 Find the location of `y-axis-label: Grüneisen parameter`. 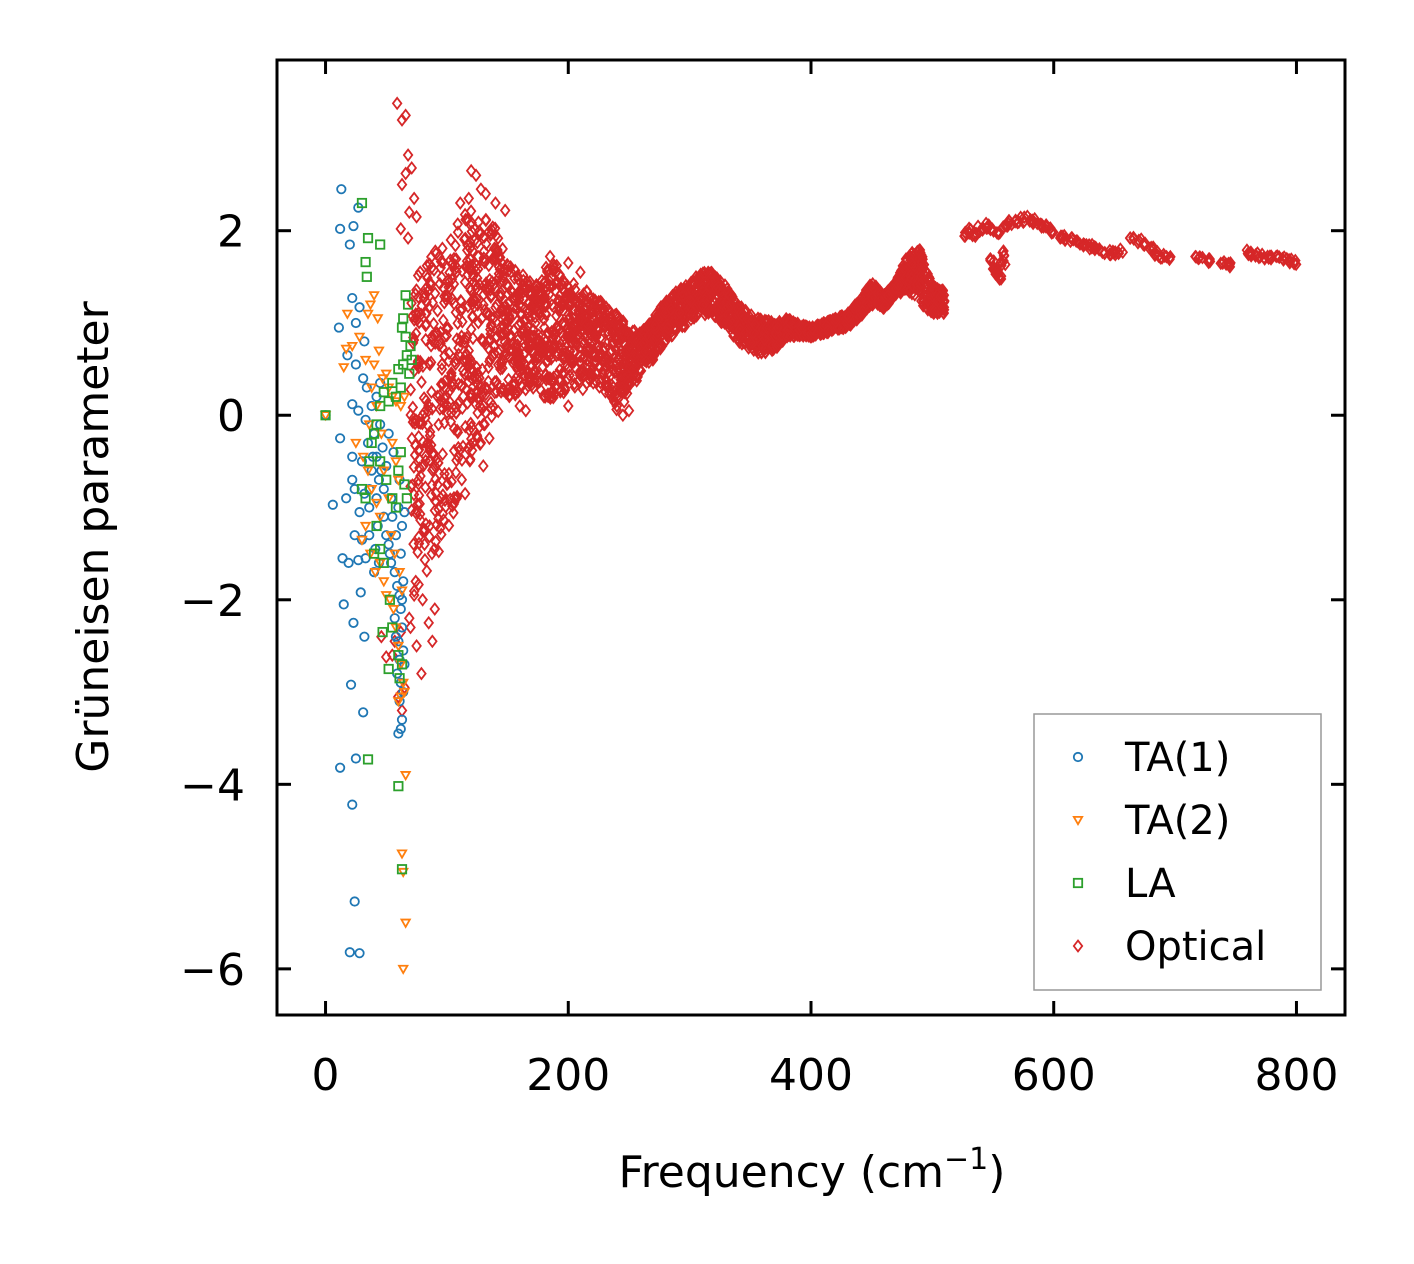

y-axis-label: Grüneisen parameter is located at coordinates (93, 536).